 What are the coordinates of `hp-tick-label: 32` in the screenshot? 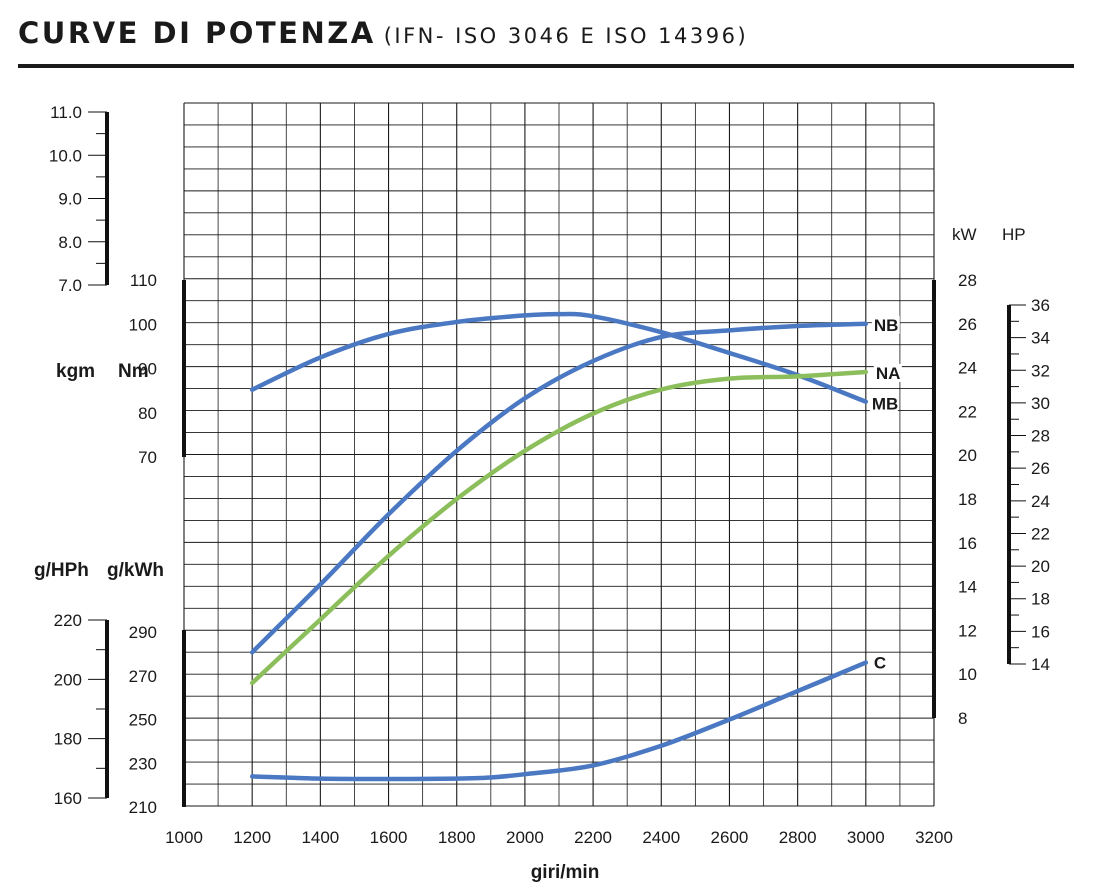 It's located at (1040, 370).